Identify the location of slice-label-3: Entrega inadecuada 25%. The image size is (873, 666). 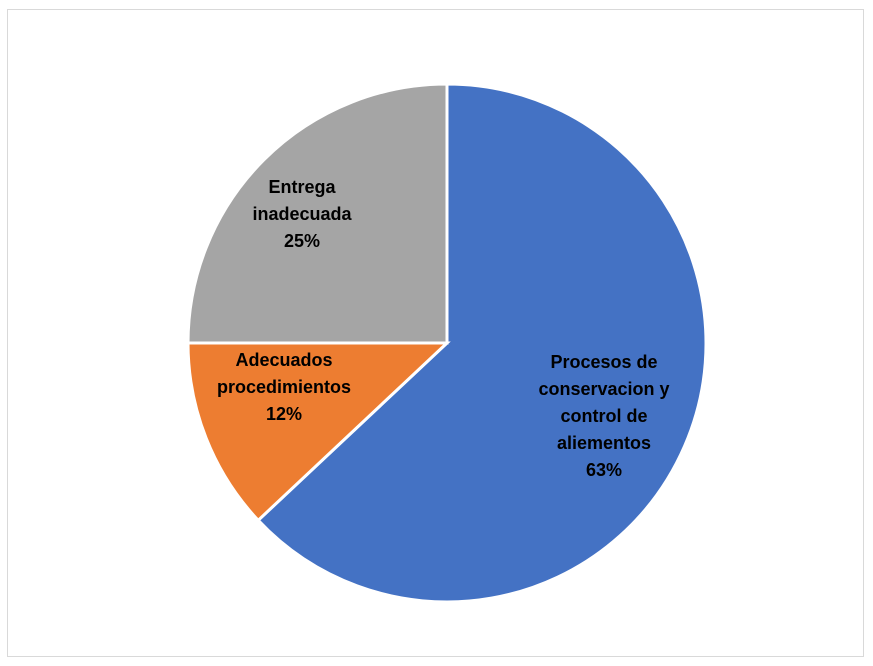
(302, 214).